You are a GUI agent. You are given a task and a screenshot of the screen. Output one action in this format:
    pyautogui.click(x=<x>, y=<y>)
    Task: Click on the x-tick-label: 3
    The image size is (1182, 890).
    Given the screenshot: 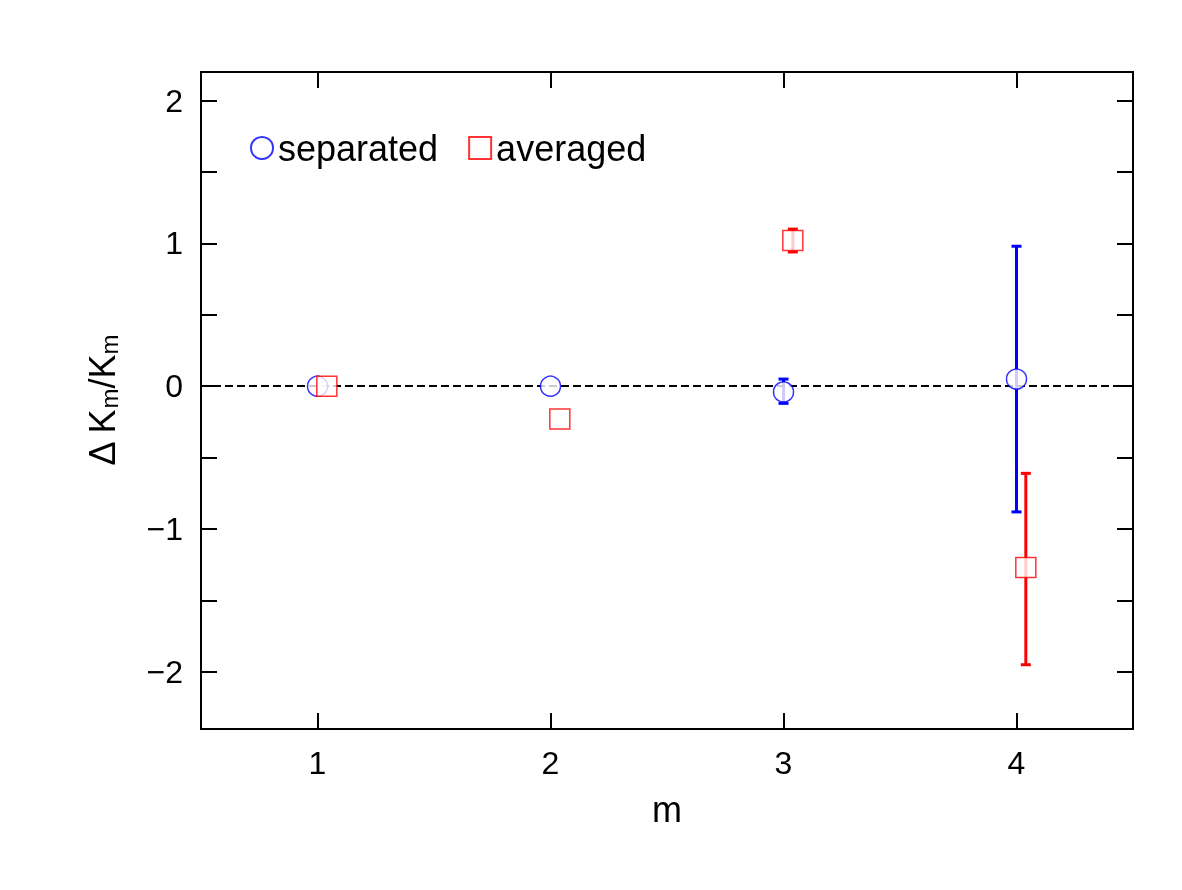 What is the action you would take?
    pyautogui.click(x=783, y=763)
    